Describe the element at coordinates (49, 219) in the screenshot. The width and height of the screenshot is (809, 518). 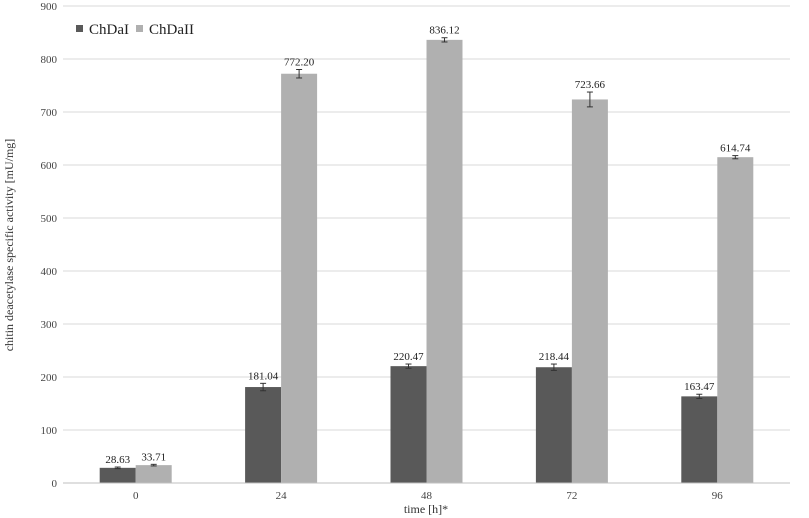
I see `y-tick-label: 500` at that location.